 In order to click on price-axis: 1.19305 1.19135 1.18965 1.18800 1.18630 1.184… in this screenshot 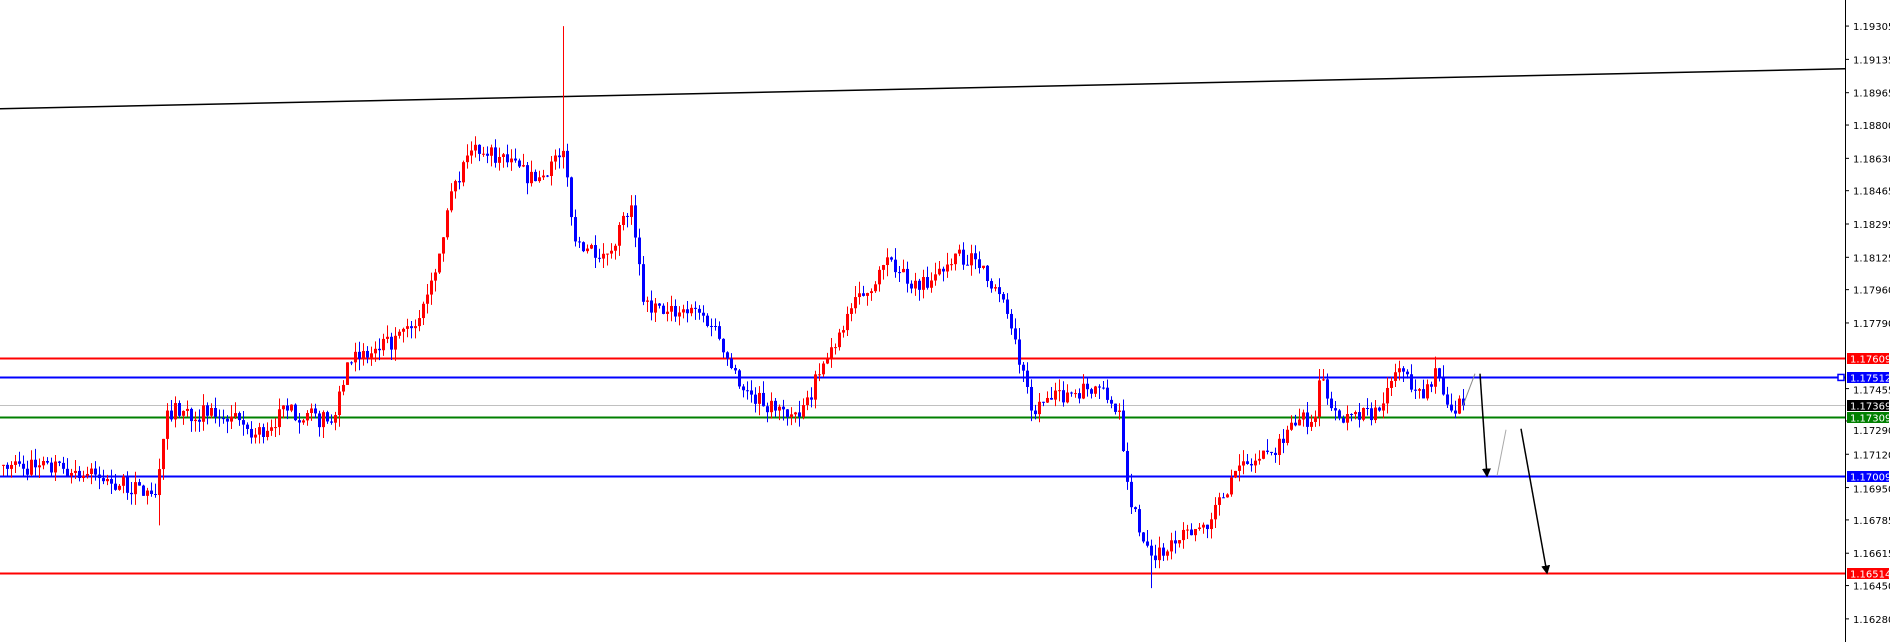, I will do `click(1867, 324)`.